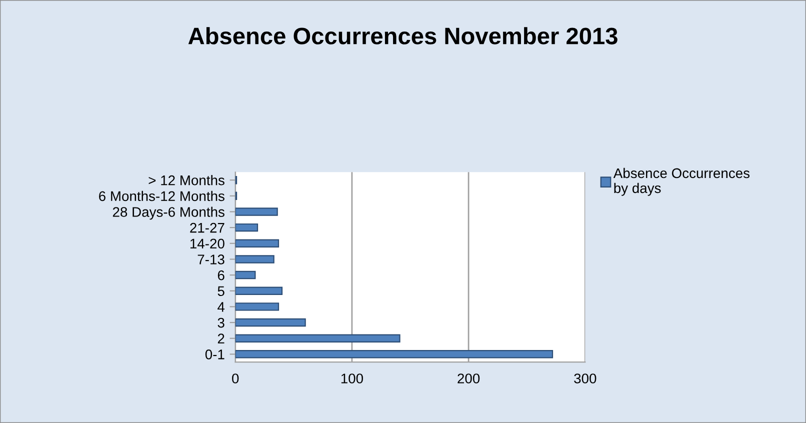 This screenshot has width=806, height=423. I want to click on y-tick-label: 7-13, so click(211, 259).